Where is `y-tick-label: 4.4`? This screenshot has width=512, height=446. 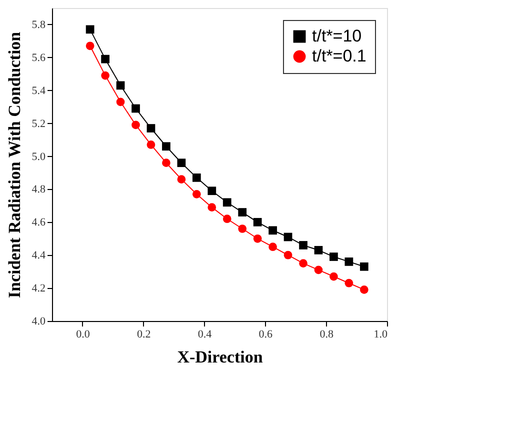 y-tick-label: 4.4 is located at coordinates (39, 256).